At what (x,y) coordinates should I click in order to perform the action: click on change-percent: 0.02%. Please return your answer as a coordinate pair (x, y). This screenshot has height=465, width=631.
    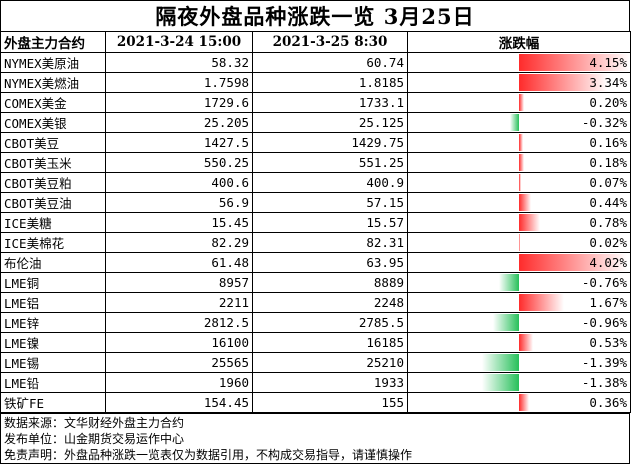
    Looking at the image, I should click on (608, 242).